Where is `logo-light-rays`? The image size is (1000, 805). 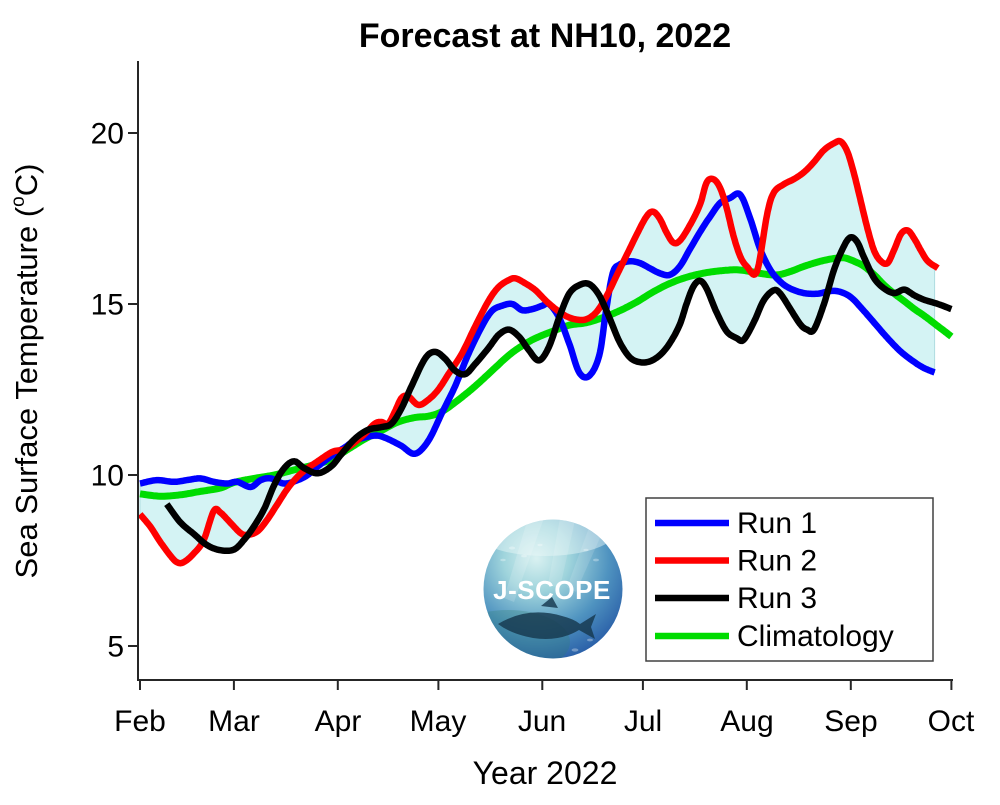
logo-light-rays is located at coordinates (553, 560).